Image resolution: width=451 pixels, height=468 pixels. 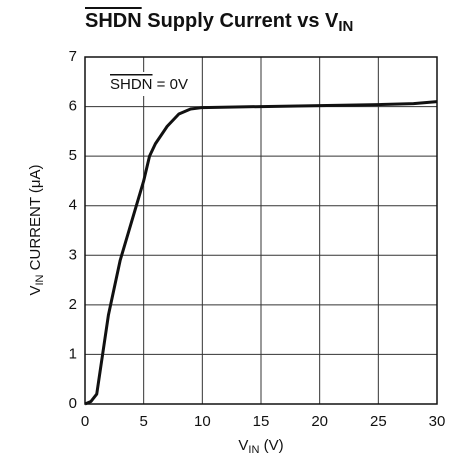 I want to click on y-tick-label: 3, so click(x=73, y=254).